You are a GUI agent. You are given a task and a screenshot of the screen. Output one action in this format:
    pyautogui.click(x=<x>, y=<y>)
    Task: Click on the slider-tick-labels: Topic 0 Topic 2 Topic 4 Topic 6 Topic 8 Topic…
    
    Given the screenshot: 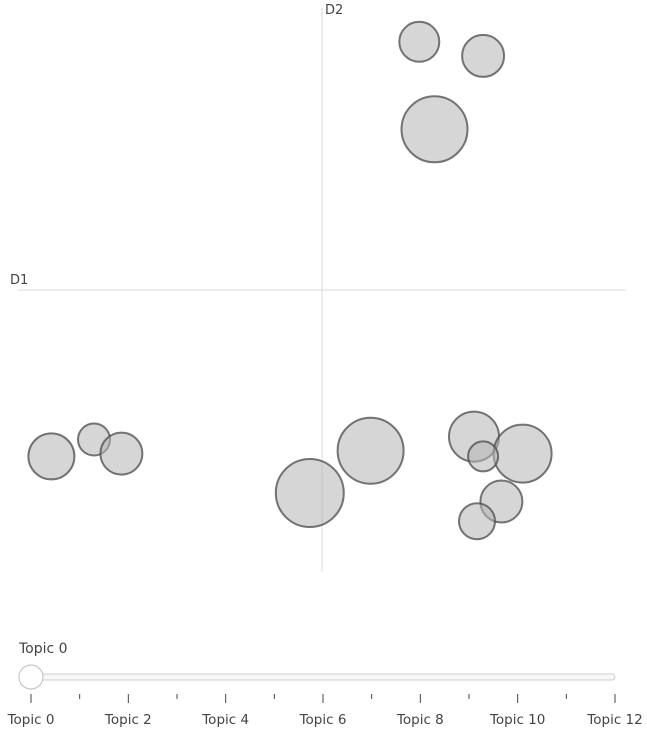 What is the action you would take?
    pyautogui.click(x=325, y=720)
    